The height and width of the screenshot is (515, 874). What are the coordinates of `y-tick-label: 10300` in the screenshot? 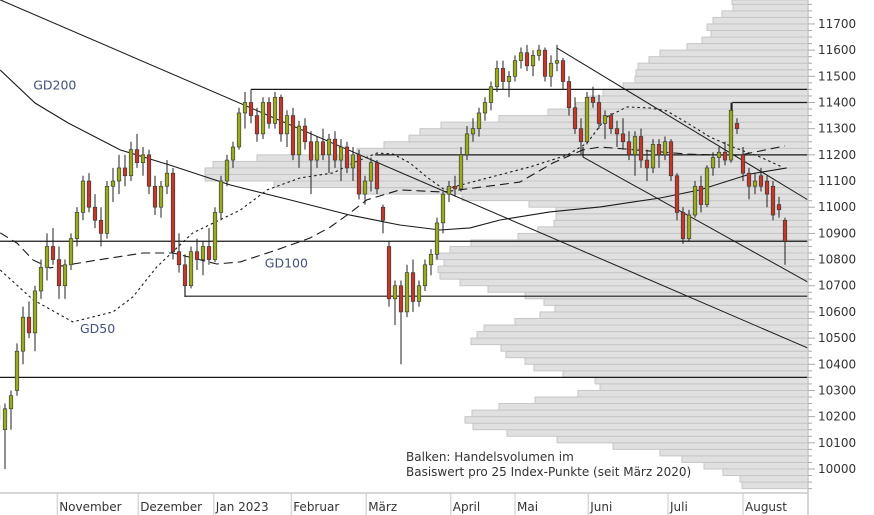 It's located at (837, 390).